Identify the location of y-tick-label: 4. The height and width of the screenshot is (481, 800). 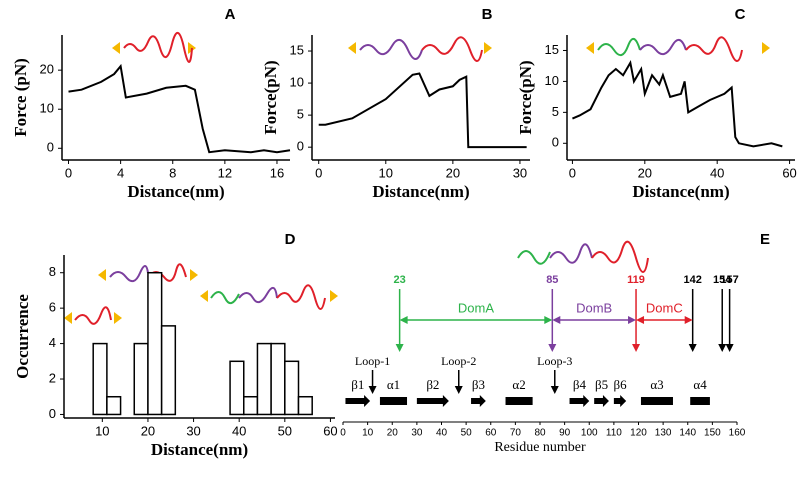
(52, 342).